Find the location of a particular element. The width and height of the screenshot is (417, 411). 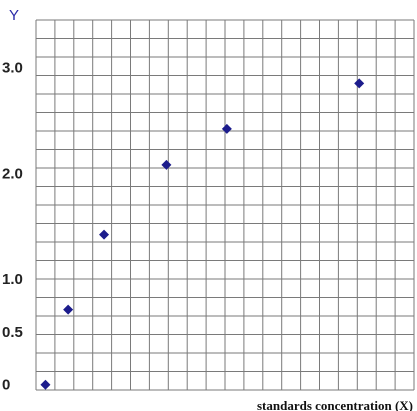

y-tick-label: 2.0 is located at coordinates (12, 173).